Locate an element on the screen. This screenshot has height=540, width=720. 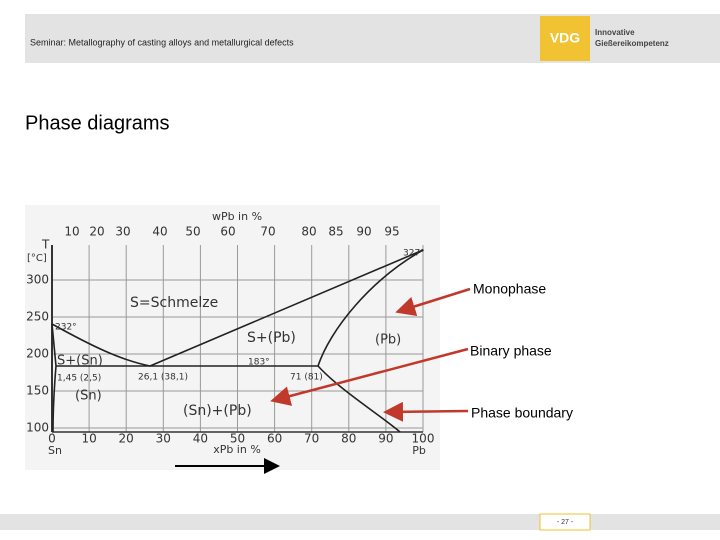
annotation: Monophase is located at coordinates (509, 289).